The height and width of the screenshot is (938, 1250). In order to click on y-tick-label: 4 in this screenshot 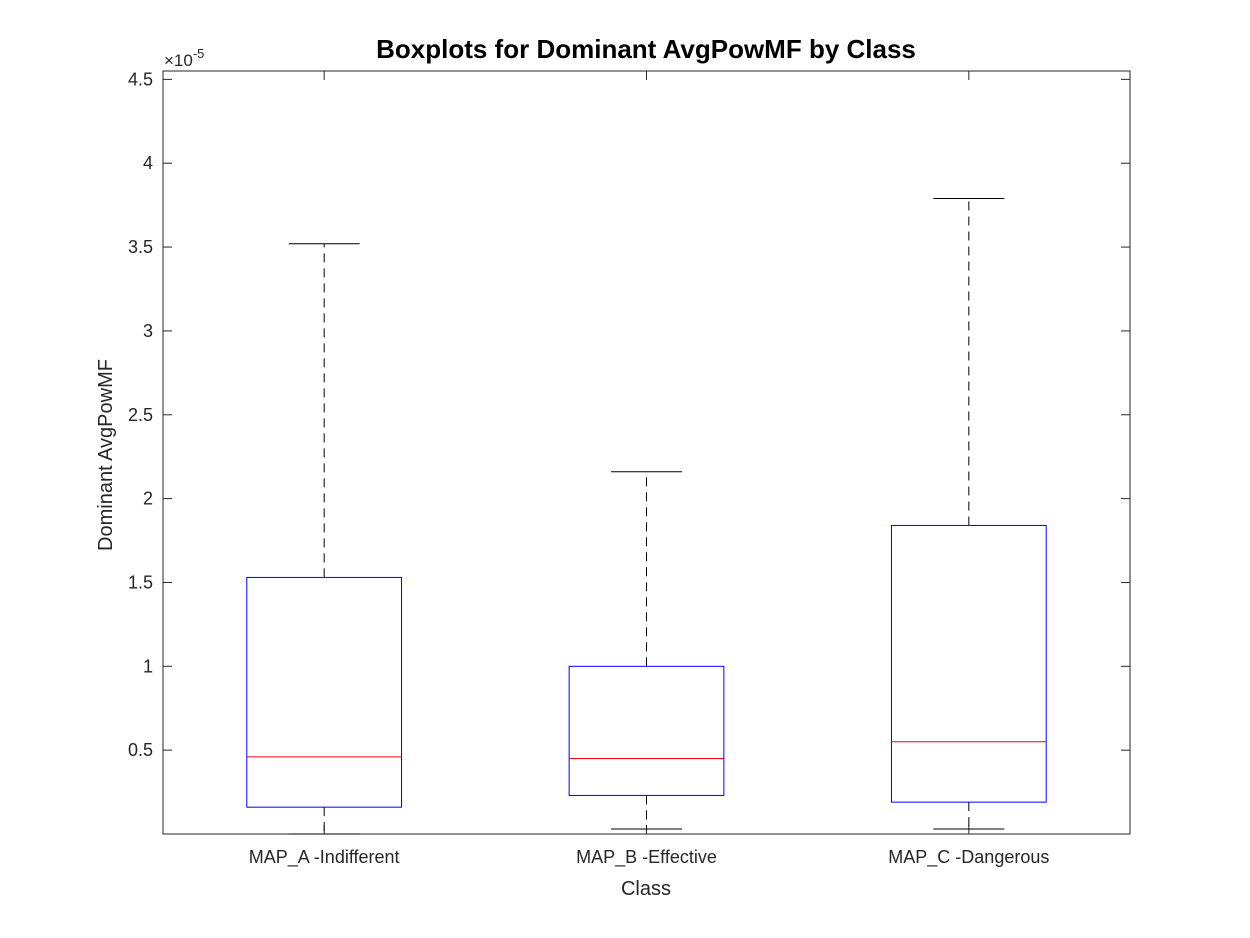, I will do `click(148, 163)`.